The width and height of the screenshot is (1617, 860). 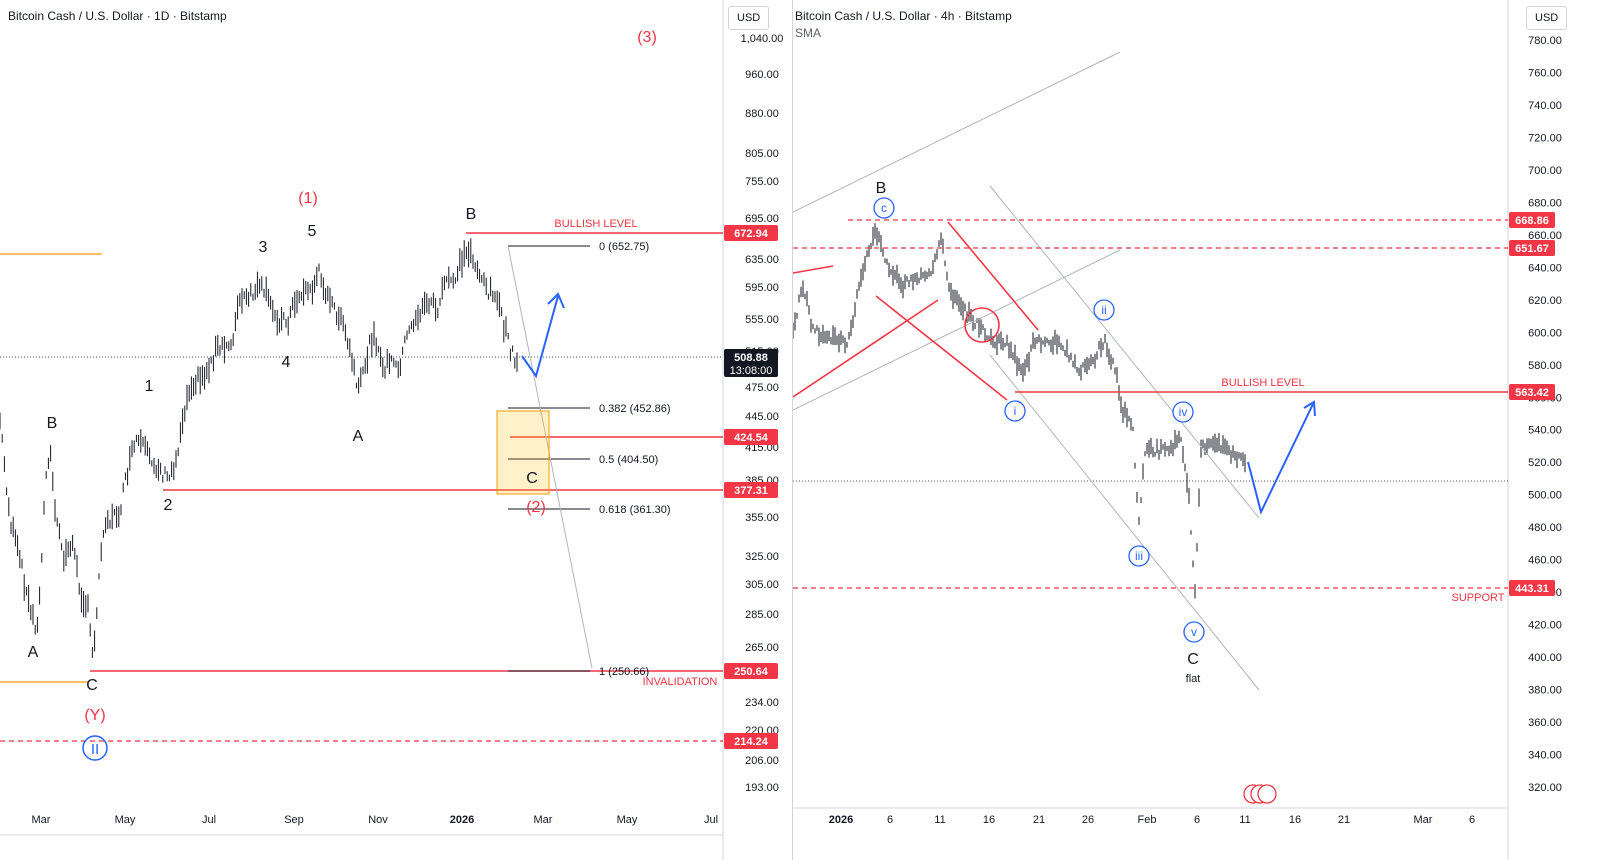 I want to click on wave-iii-circle, so click(x=1139, y=556).